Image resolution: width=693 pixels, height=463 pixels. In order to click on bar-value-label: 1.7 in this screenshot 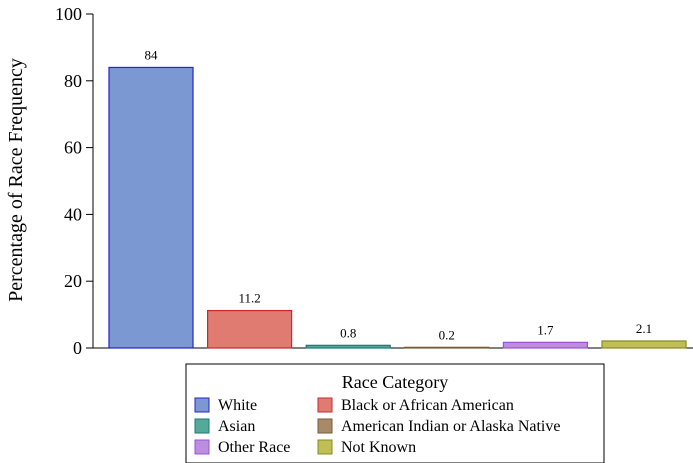, I will do `click(545, 329)`.